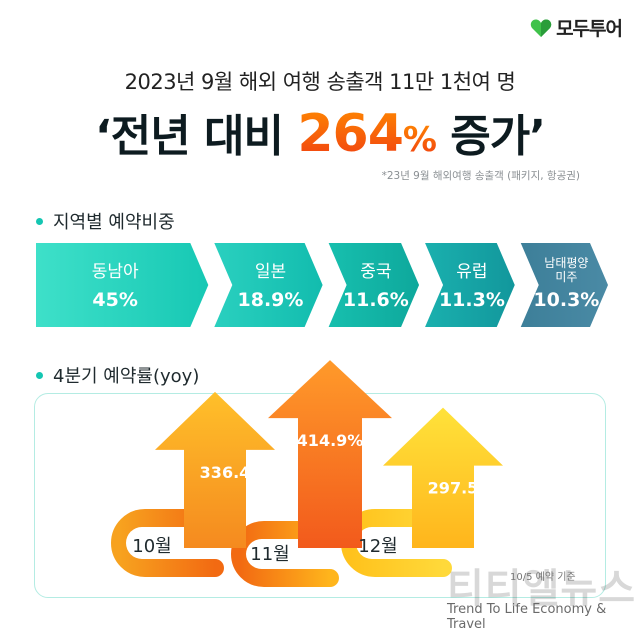  I want to click on region-section-heading: 지역별 예약비중, so click(105, 221).